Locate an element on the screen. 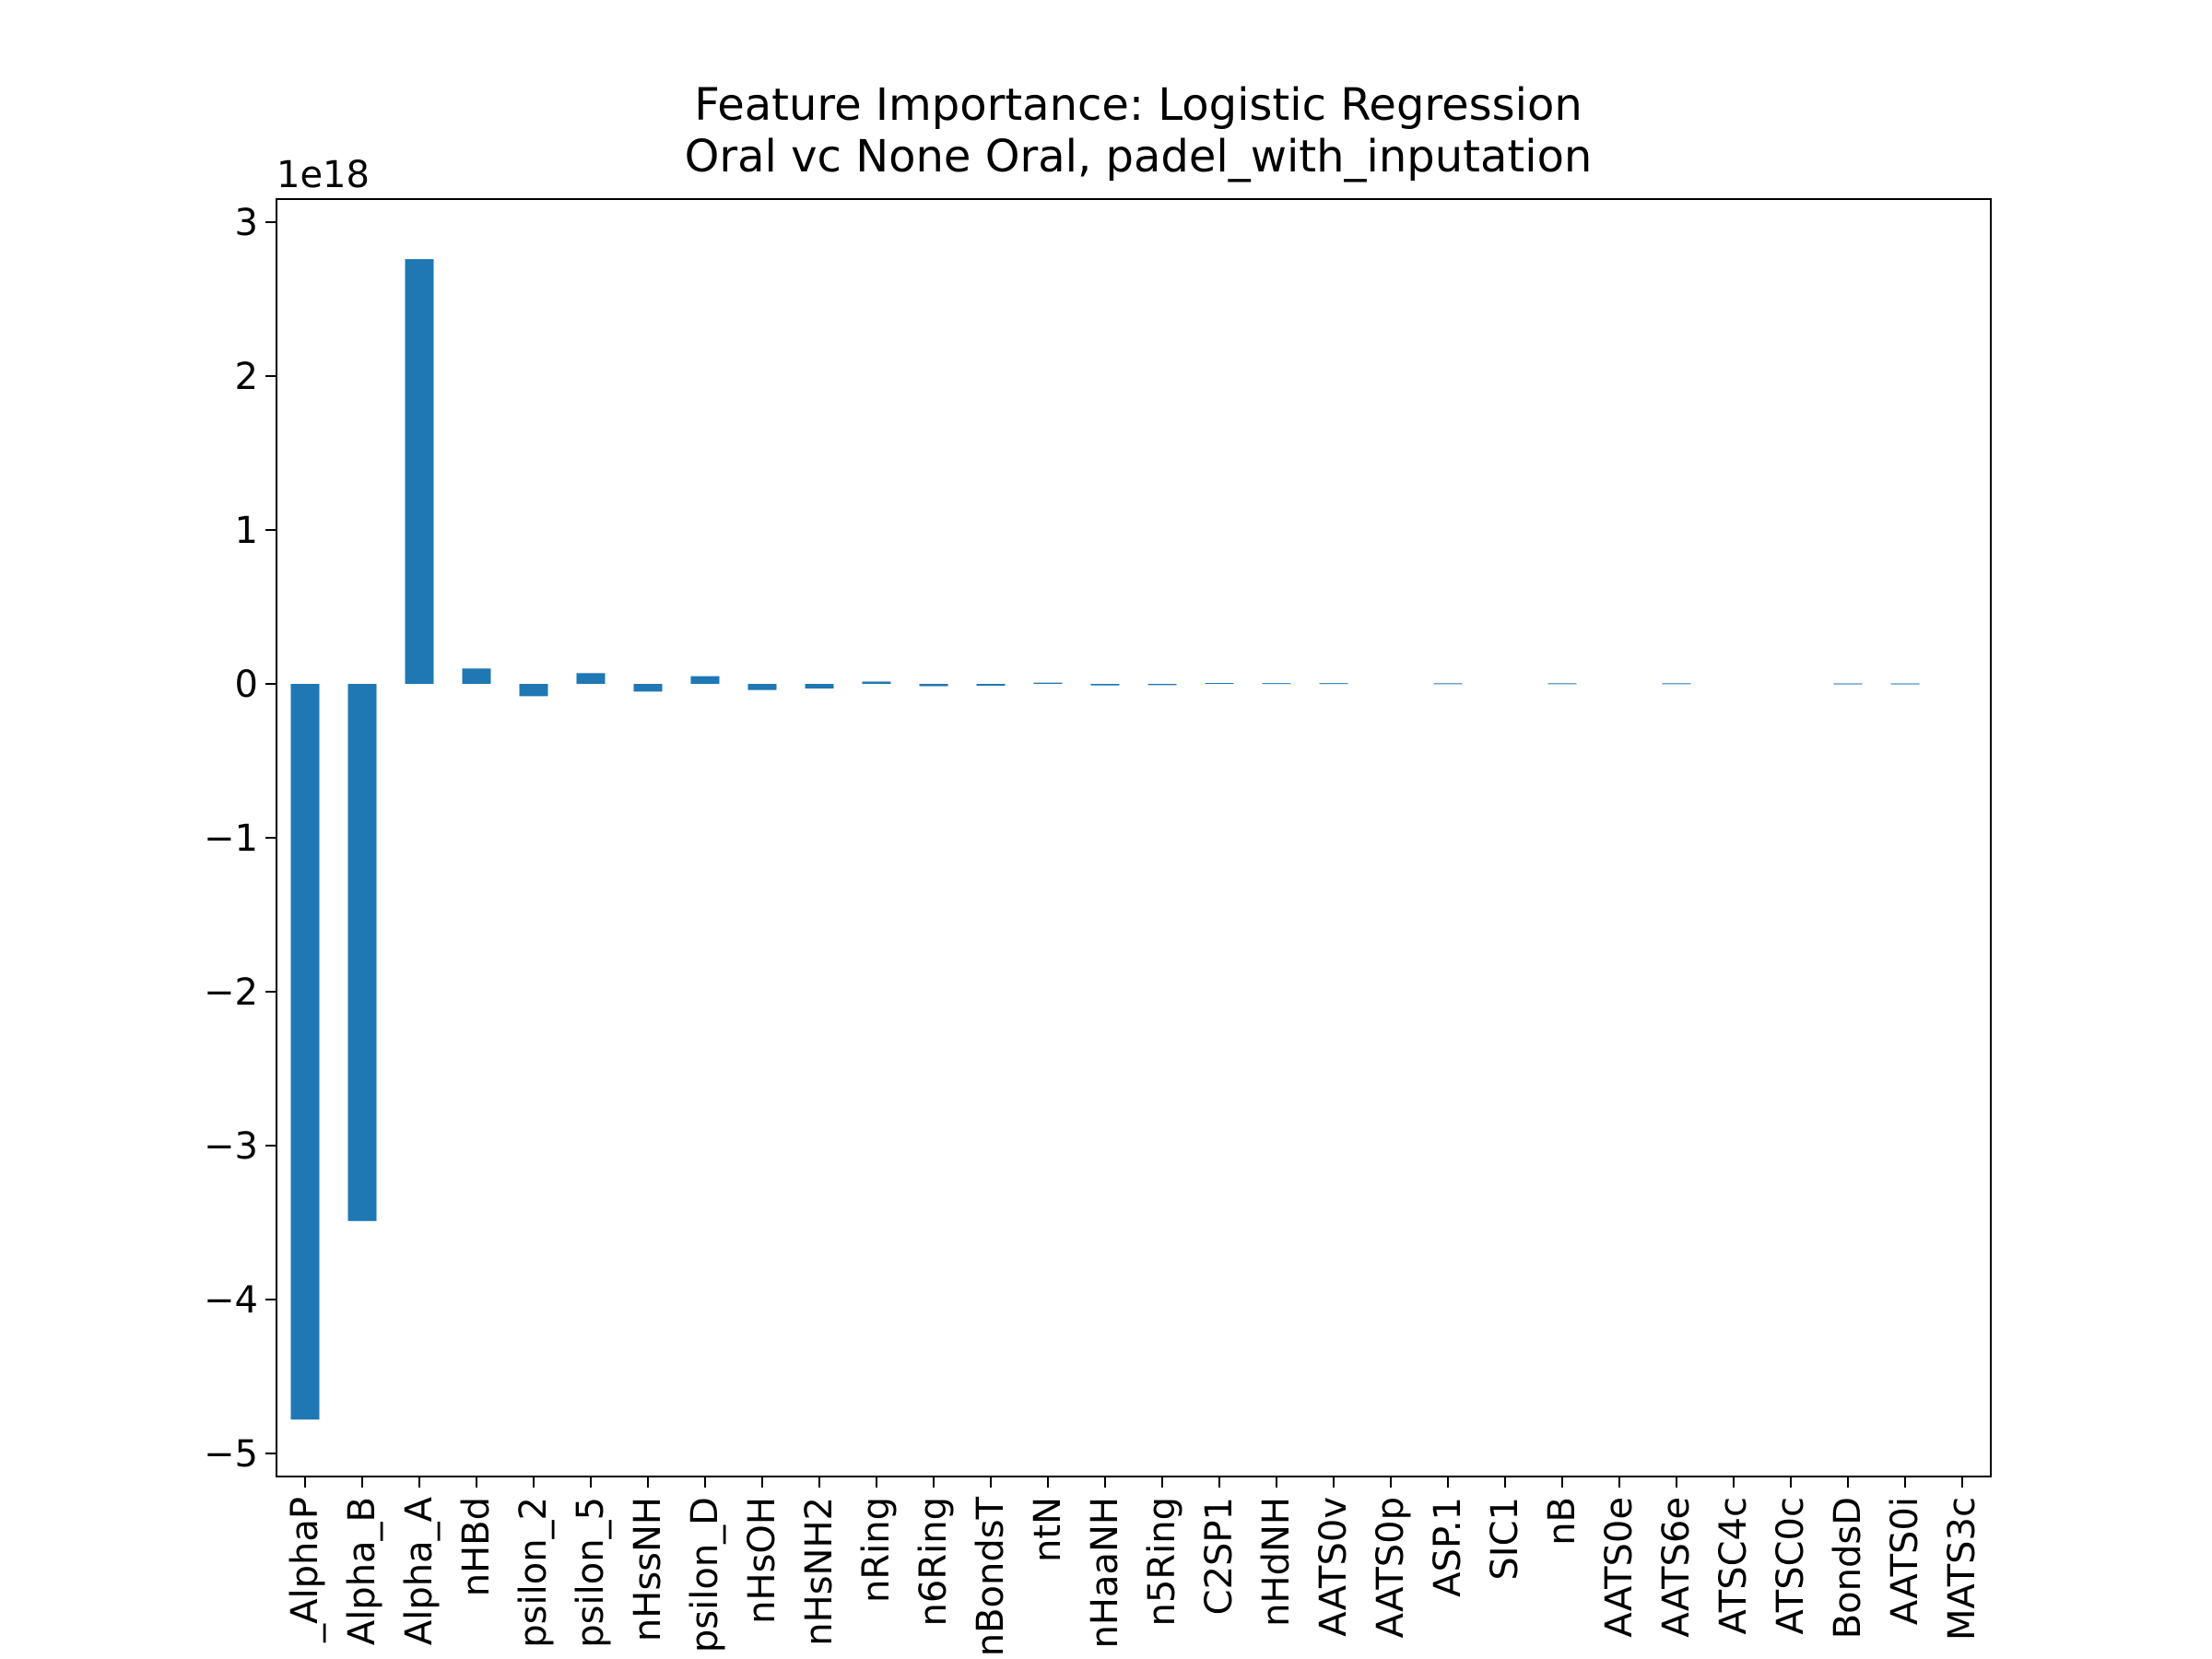 This screenshot has width=2212, height=1659. bar-aats0i is located at coordinates (1905, 684).